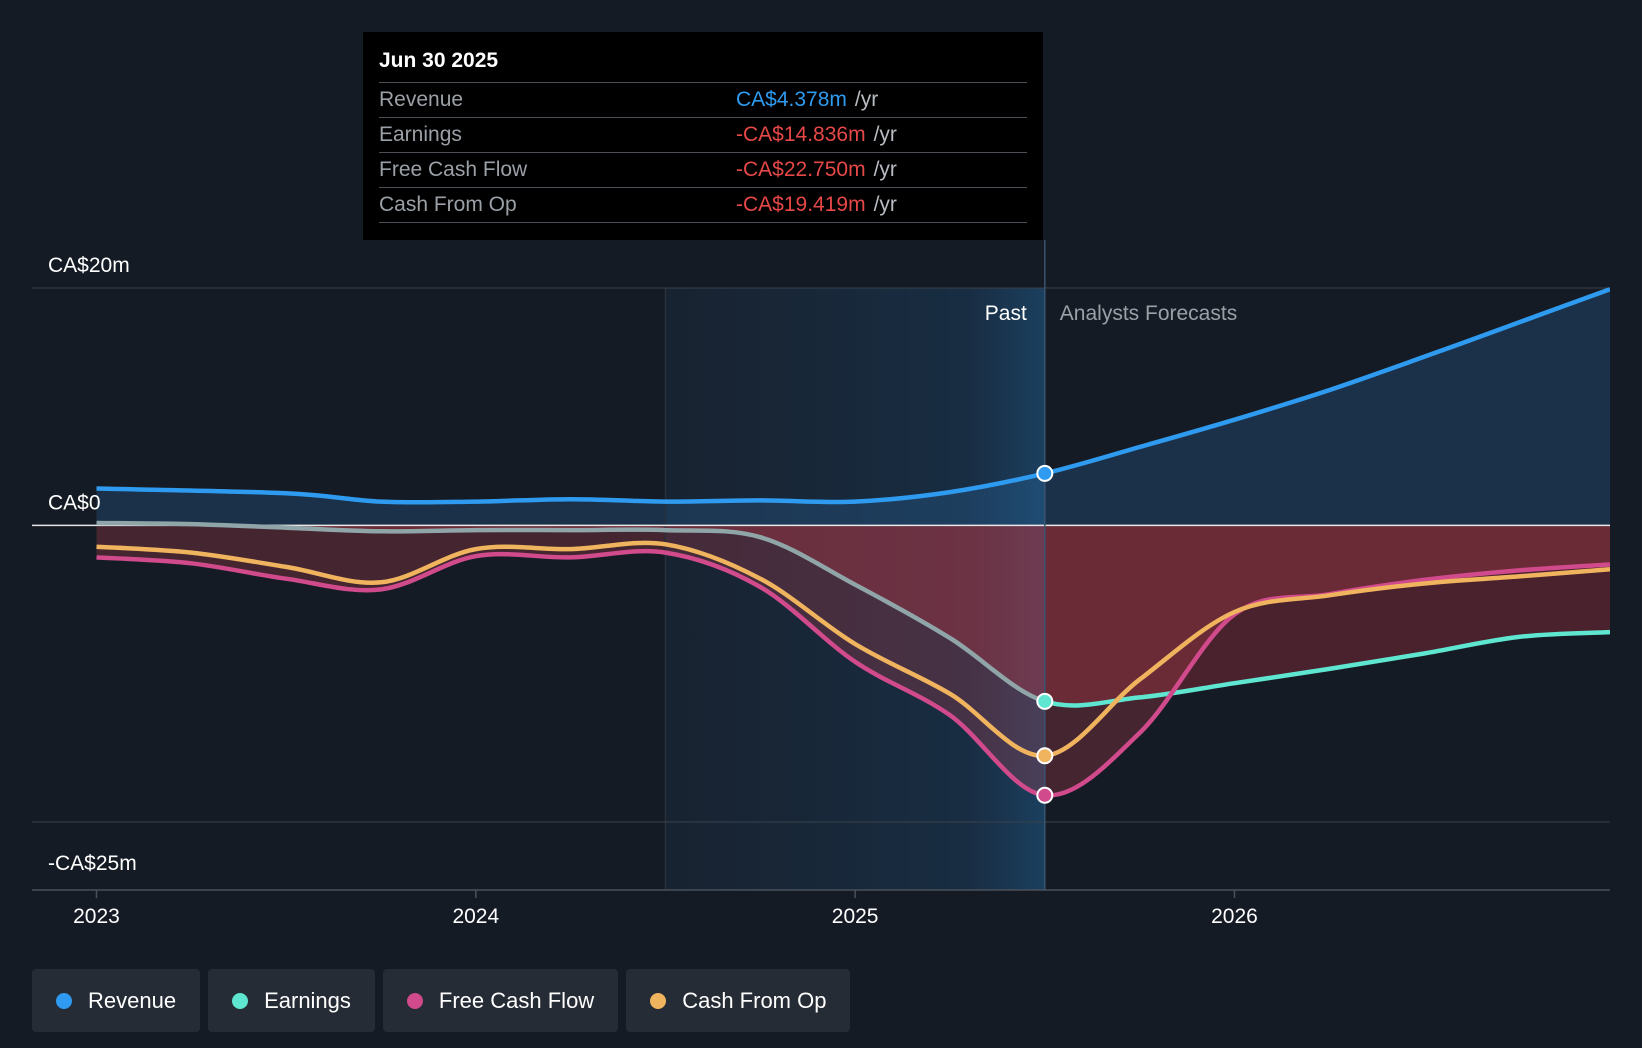 The height and width of the screenshot is (1048, 1642). I want to click on tooltip-date: Jun 30 2025, so click(439, 60).